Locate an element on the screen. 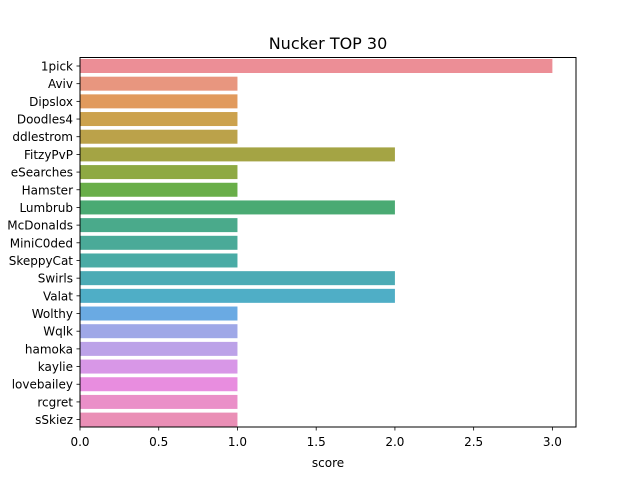 Image resolution: width=640 pixels, height=480 pixels. y-tick-label: Swirls is located at coordinates (55, 279).